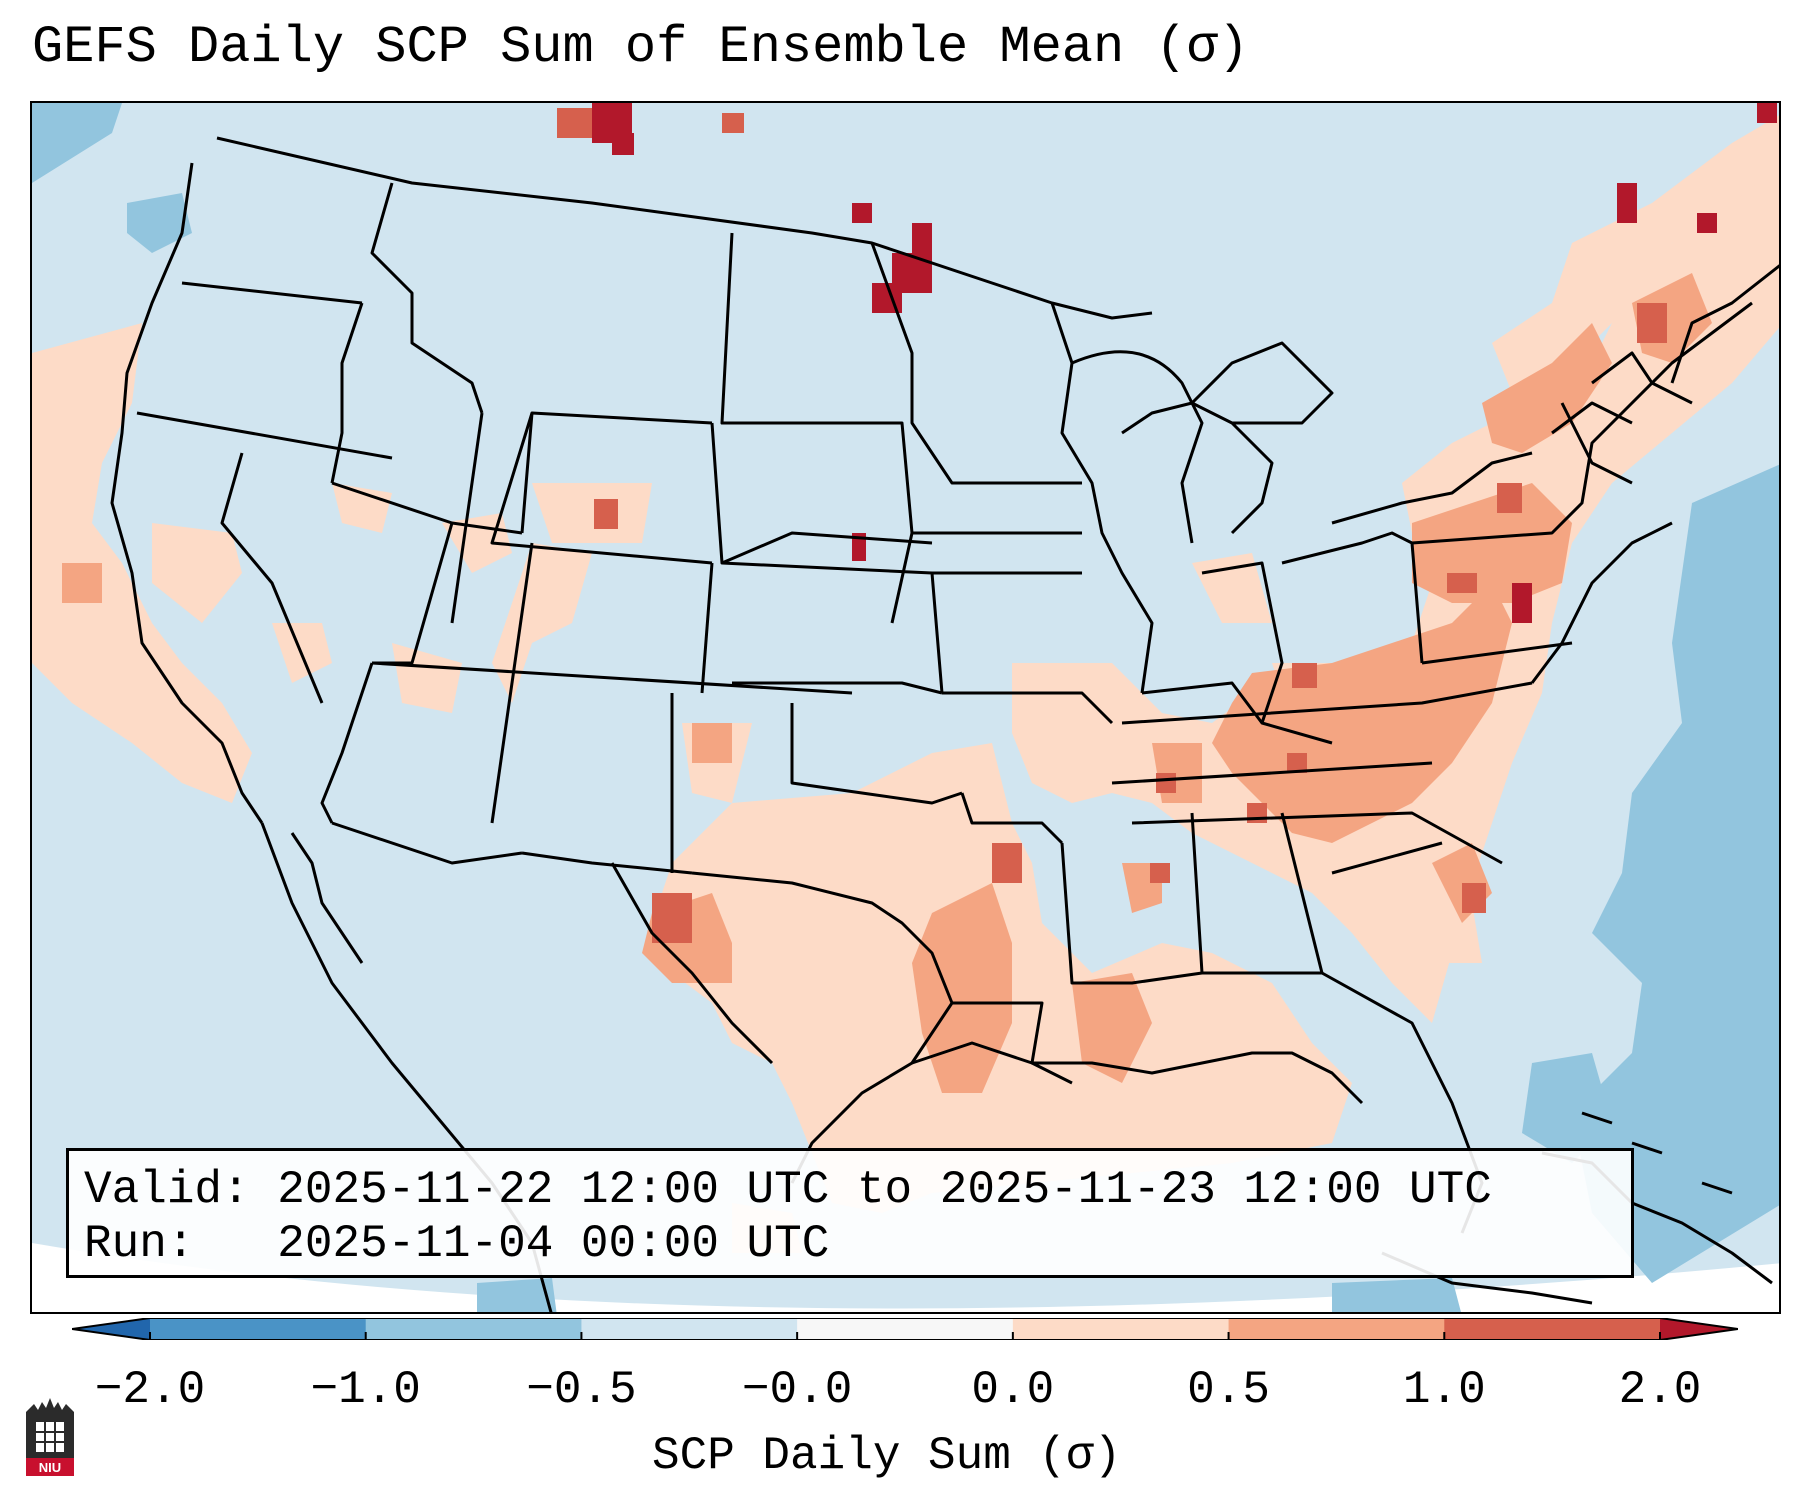  Describe the element at coordinates (50, 1437) in the screenshot. I see `niu-logo-icon: NIU` at that location.